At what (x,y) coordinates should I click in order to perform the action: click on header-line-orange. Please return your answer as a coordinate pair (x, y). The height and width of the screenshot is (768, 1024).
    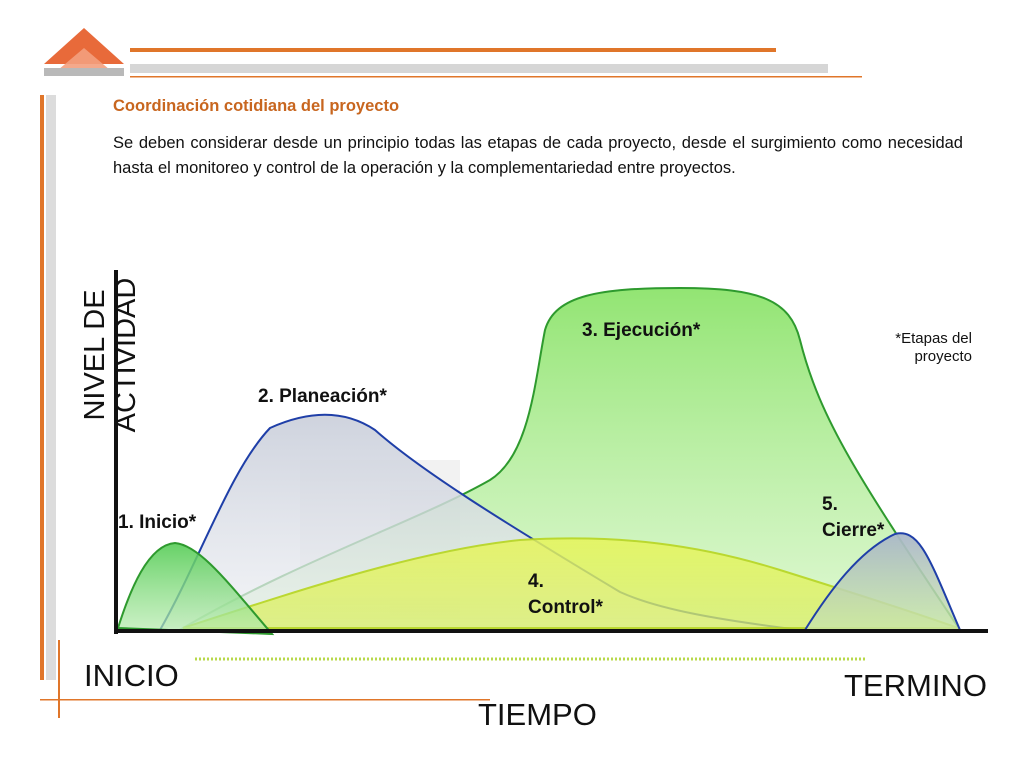
    Looking at the image, I should click on (453, 50).